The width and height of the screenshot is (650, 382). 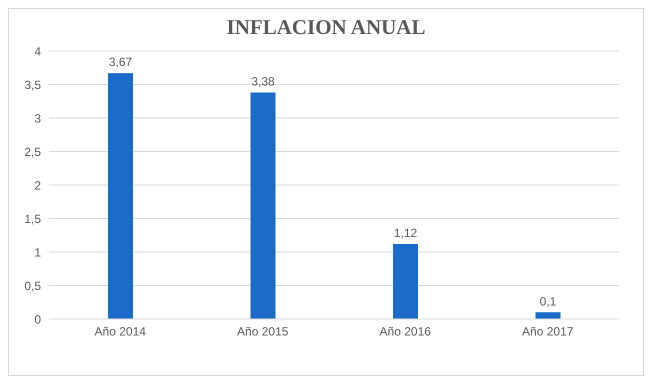 What do you see at coordinates (38, 185) in the screenshot?
I see `y-tick-label: 2` at bounding box center [38, 185].